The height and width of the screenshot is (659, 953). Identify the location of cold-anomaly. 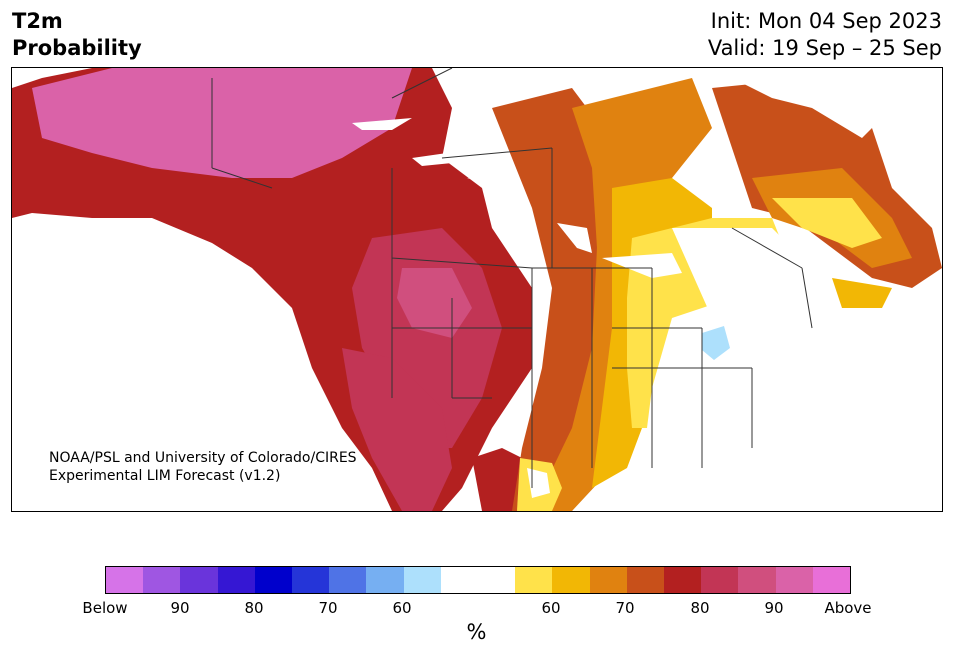
(716, 343).